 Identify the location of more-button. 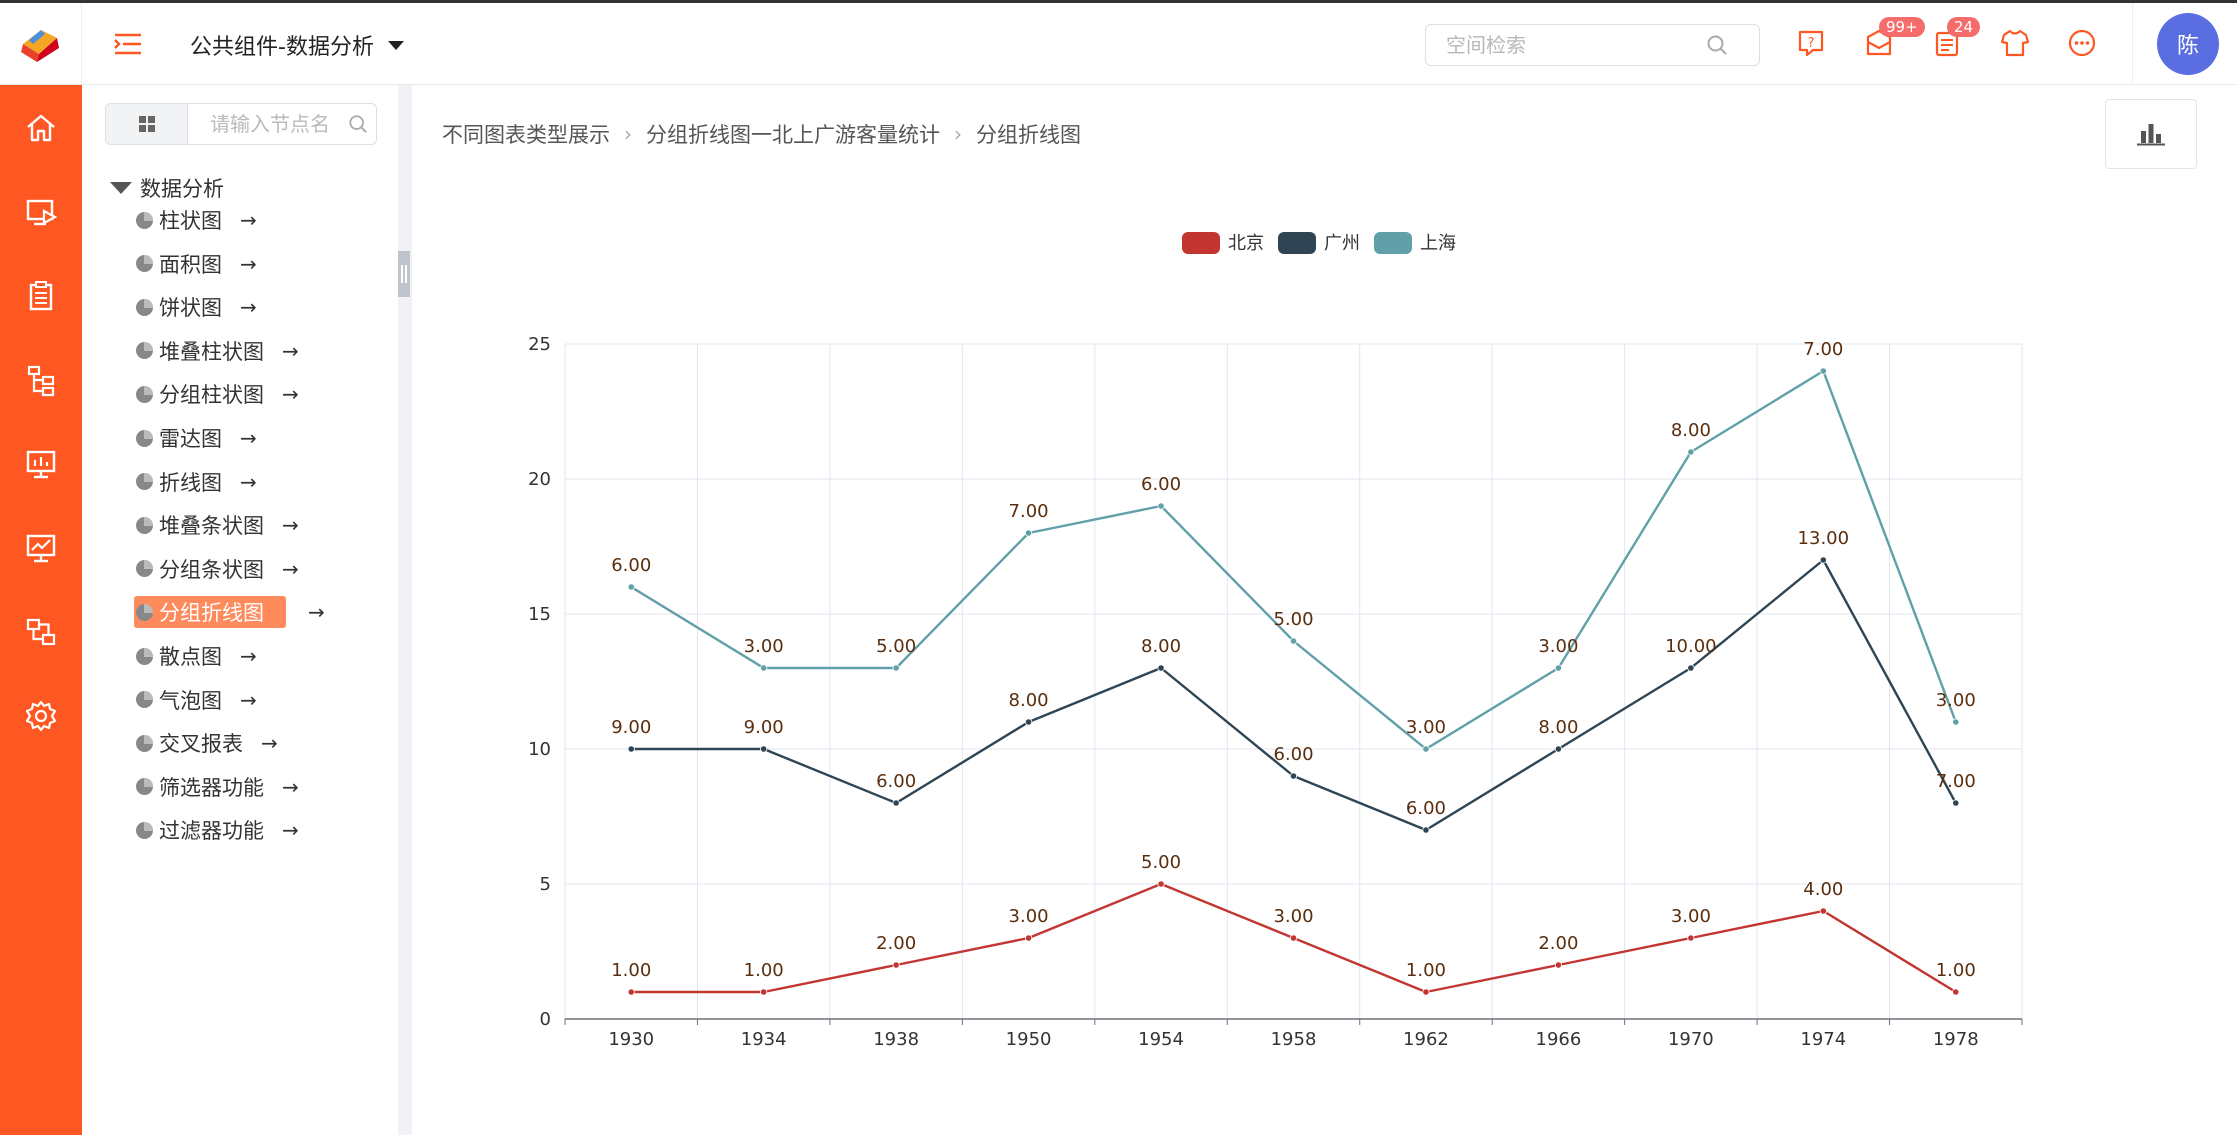
(2082, 43).